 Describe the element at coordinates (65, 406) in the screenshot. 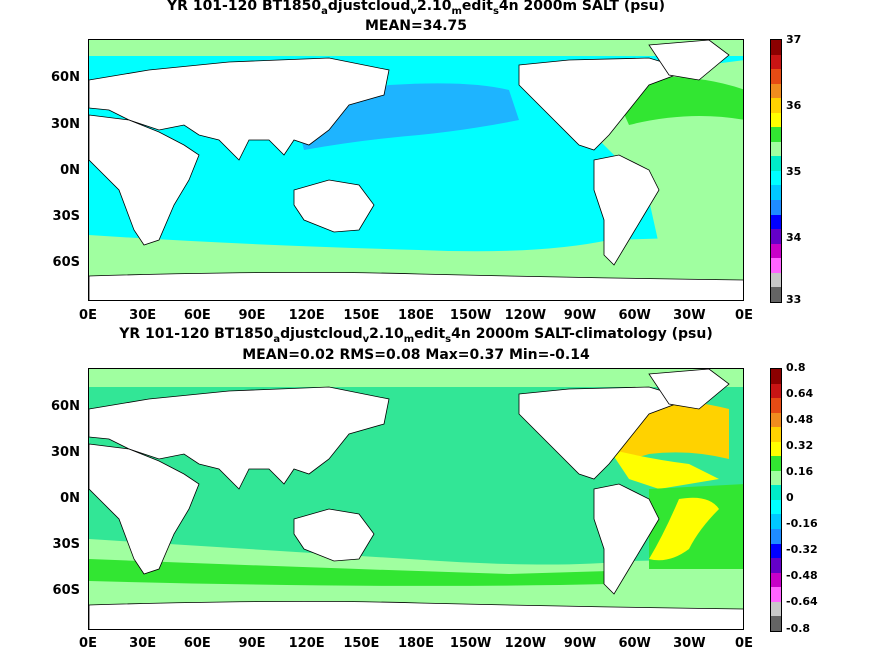

I see `panel2-lat-label: 60N` at that location.